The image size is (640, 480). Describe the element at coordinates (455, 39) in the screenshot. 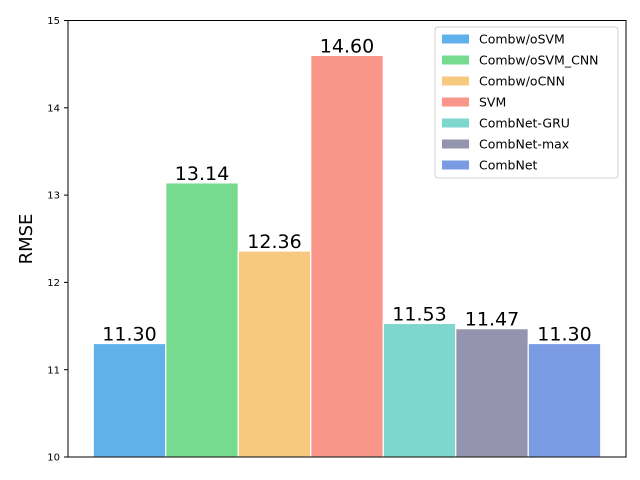

I see `legend-swatch-combw-osvm` at that location.